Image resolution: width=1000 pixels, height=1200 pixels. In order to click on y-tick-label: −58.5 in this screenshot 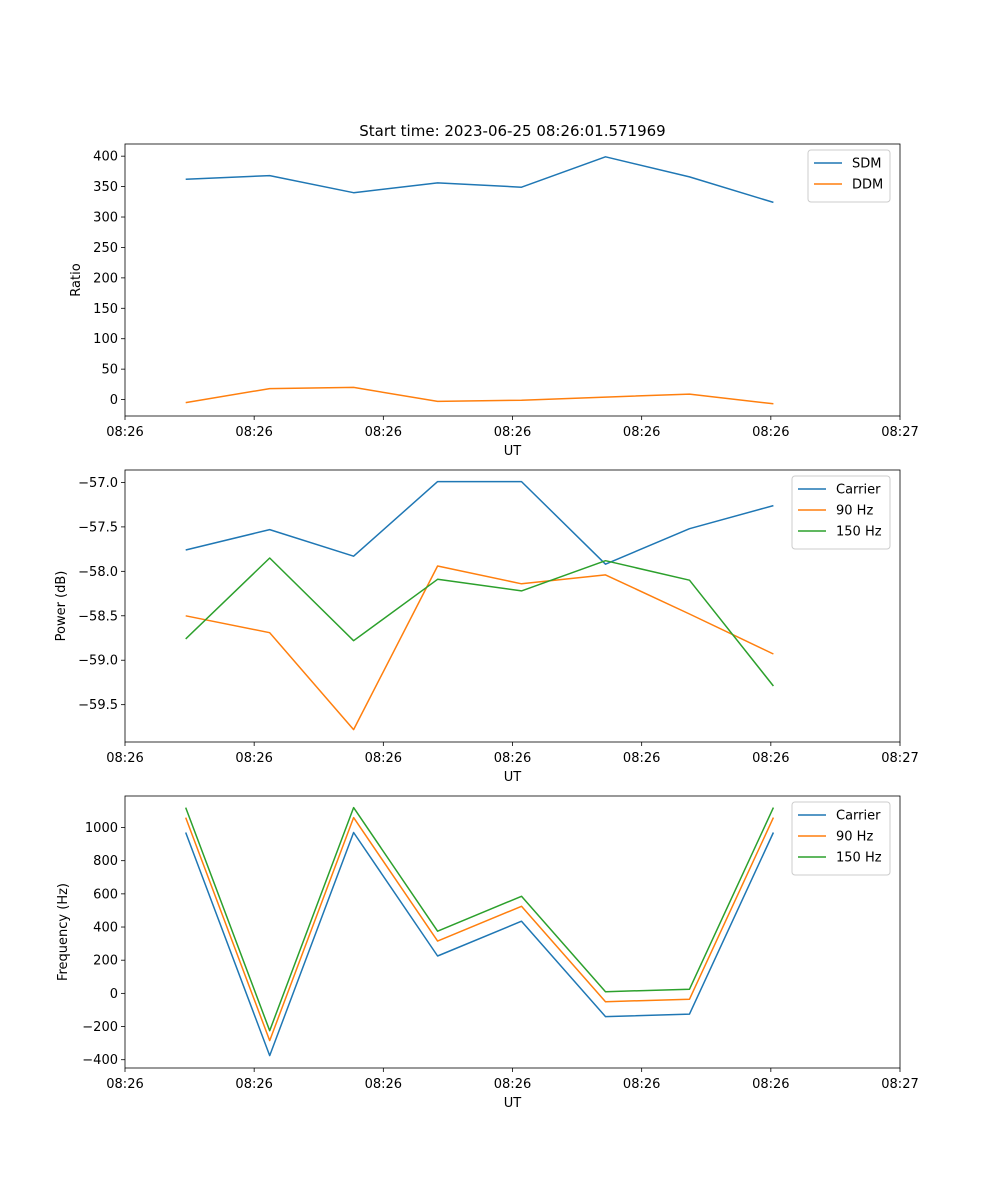, I will do `click(98, 616)`.